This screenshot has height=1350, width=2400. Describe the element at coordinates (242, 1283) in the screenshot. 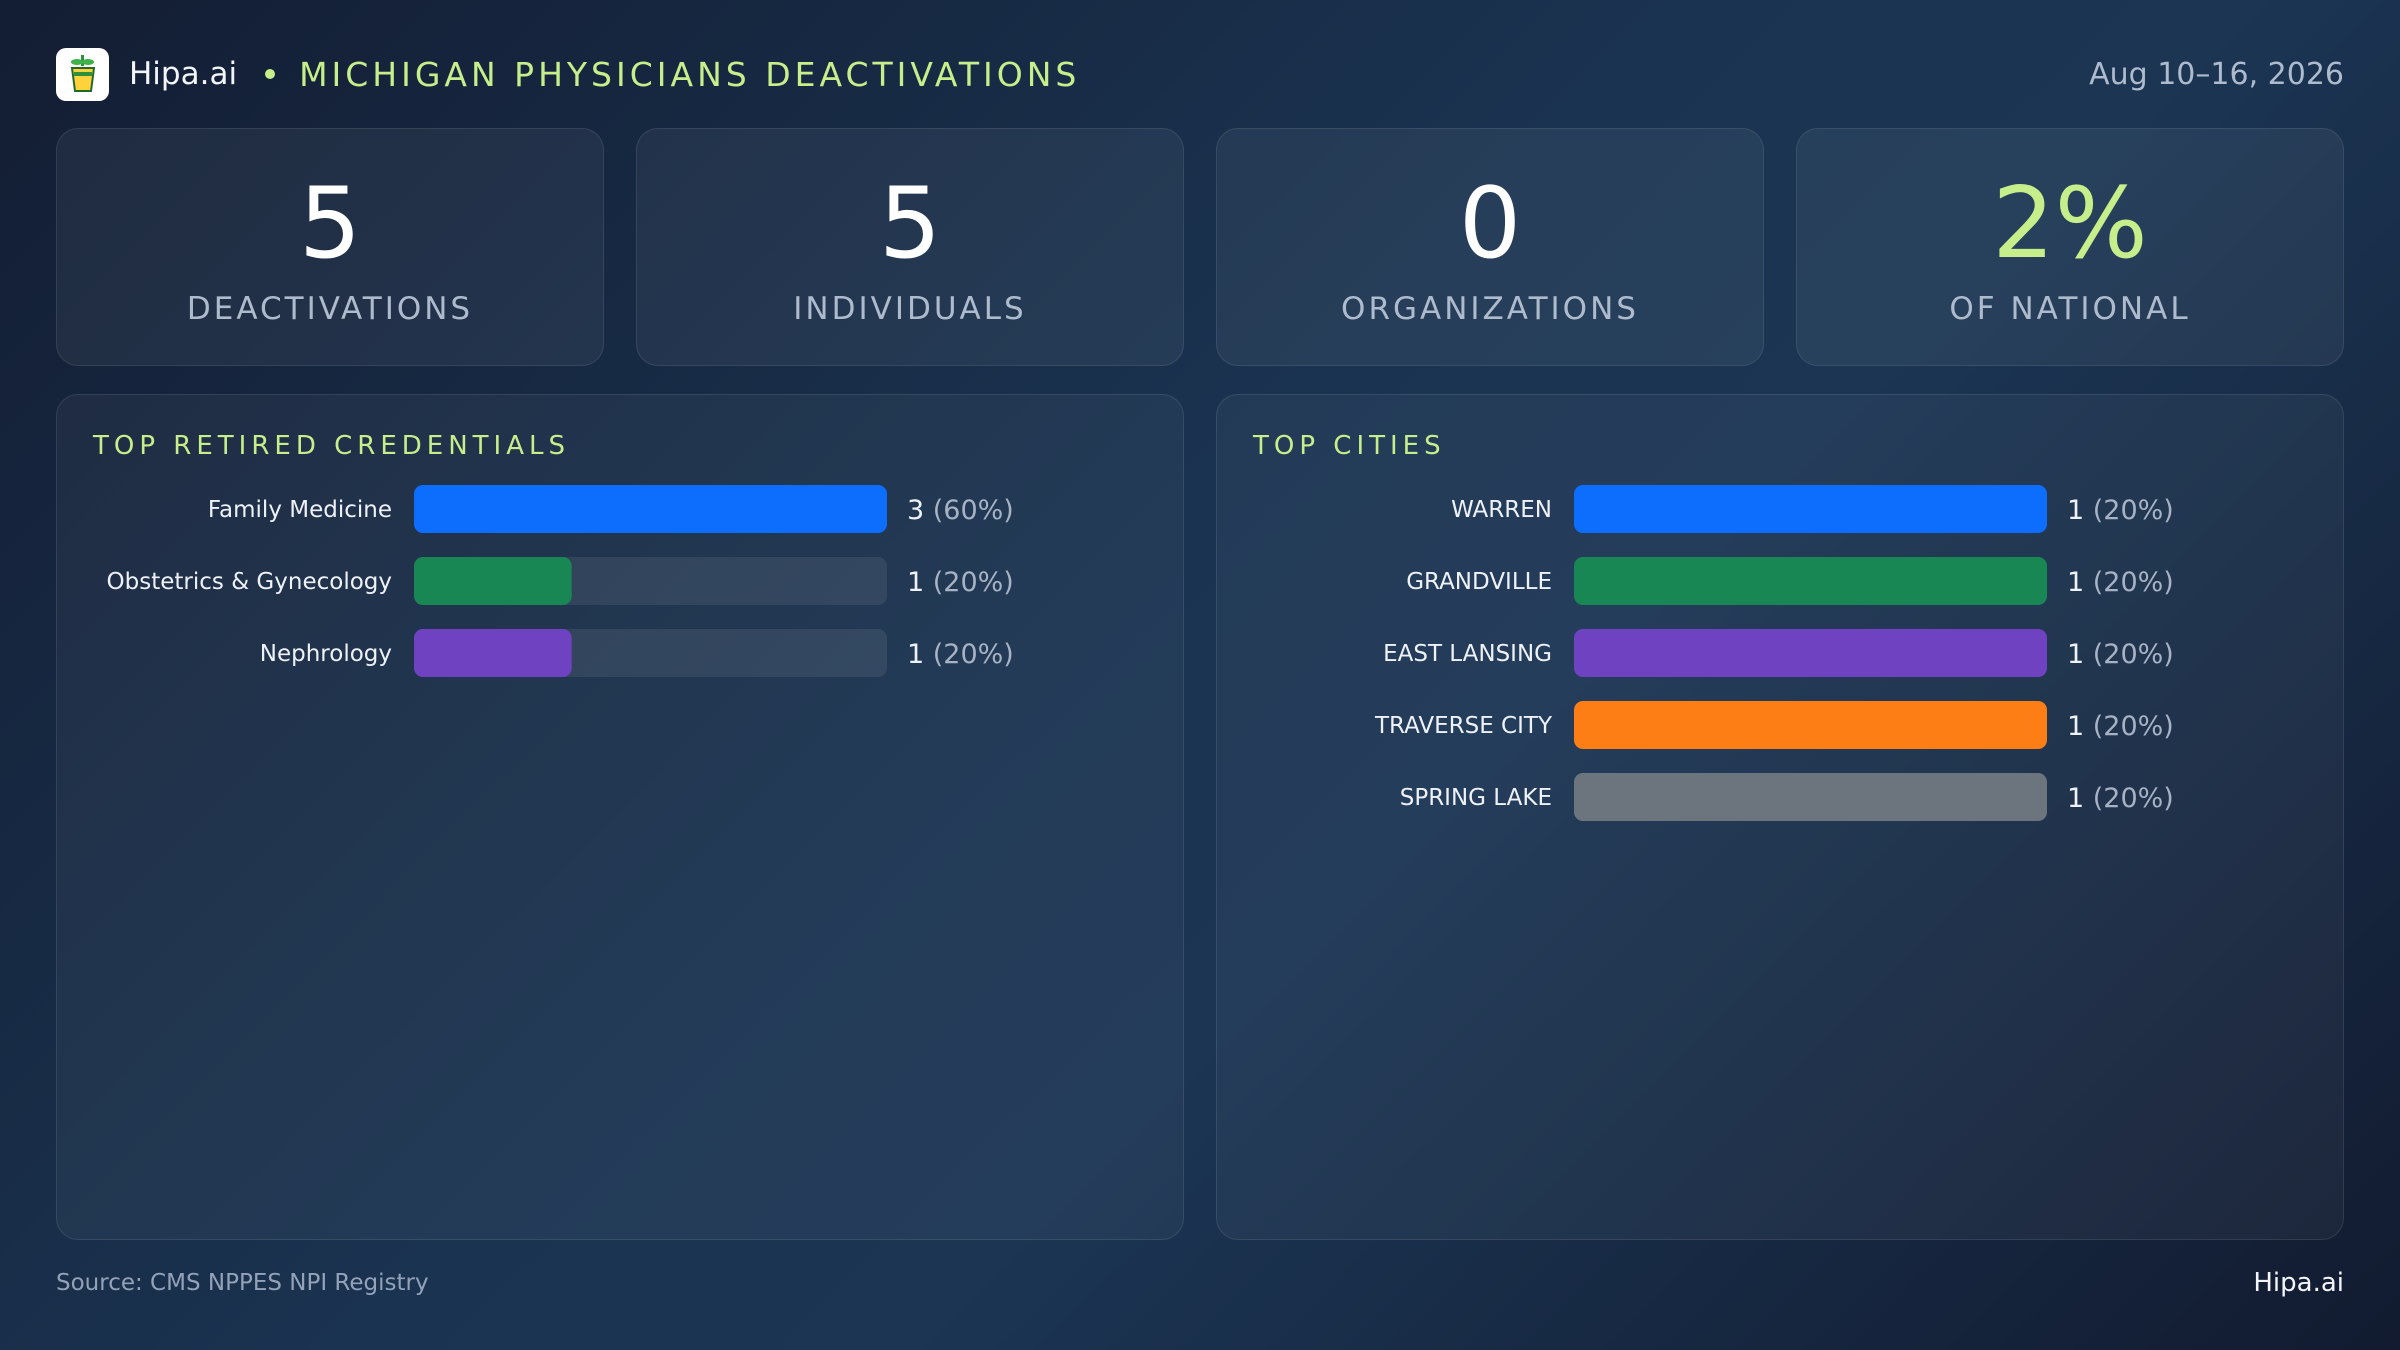

I see `source-note: Source: CMS NPPES NPI Registry` at that location.